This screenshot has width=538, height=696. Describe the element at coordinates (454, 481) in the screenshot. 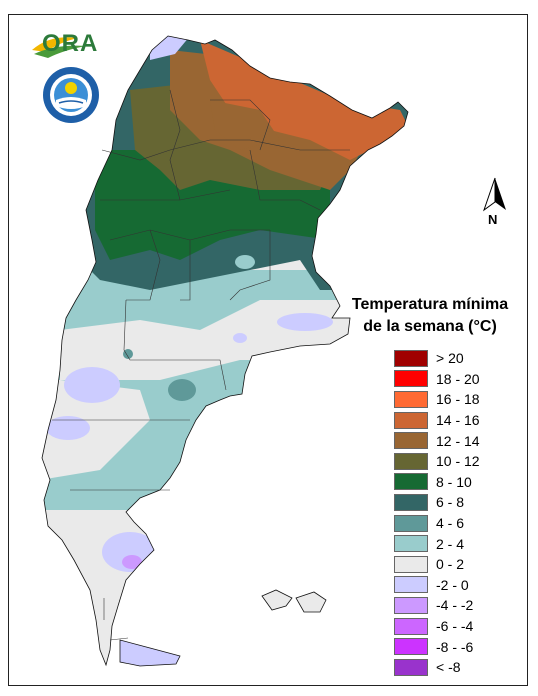

I see `legend-label: 8 - 10` at that location.